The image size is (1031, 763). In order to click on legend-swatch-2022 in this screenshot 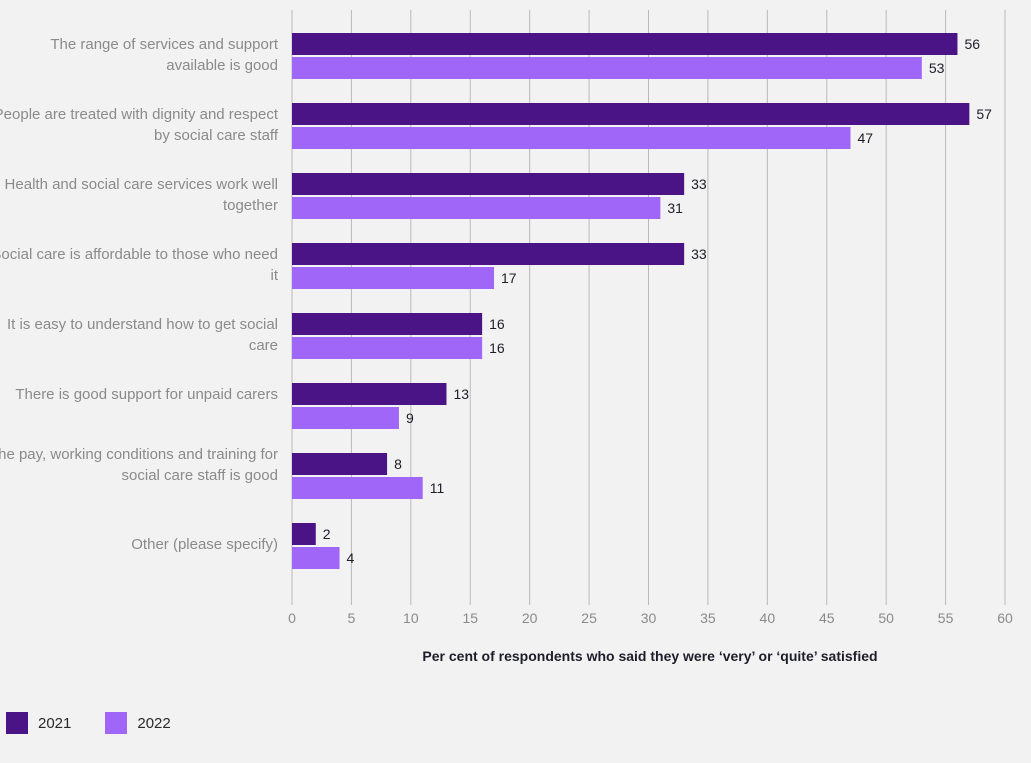, I will do `click(116, 723)`.